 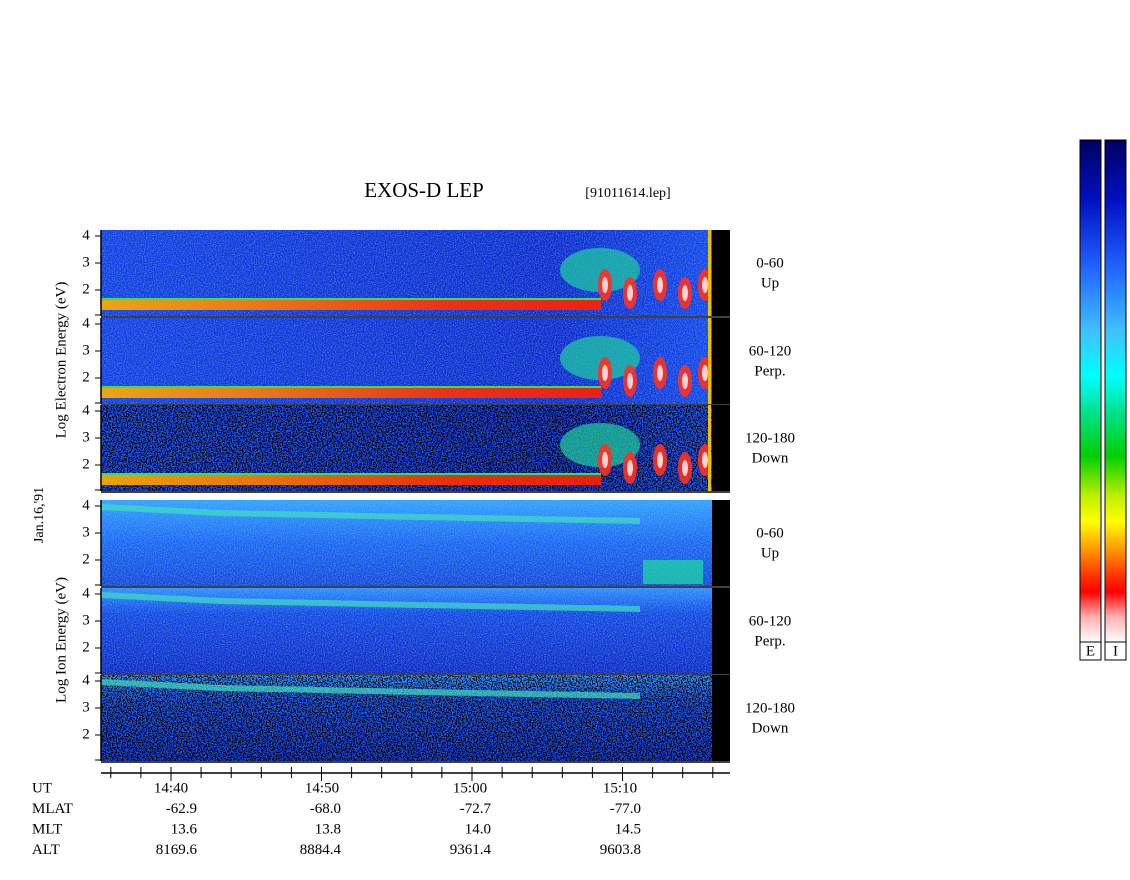 I want to click on colorbars: E I, so click(x=1103, y=400).